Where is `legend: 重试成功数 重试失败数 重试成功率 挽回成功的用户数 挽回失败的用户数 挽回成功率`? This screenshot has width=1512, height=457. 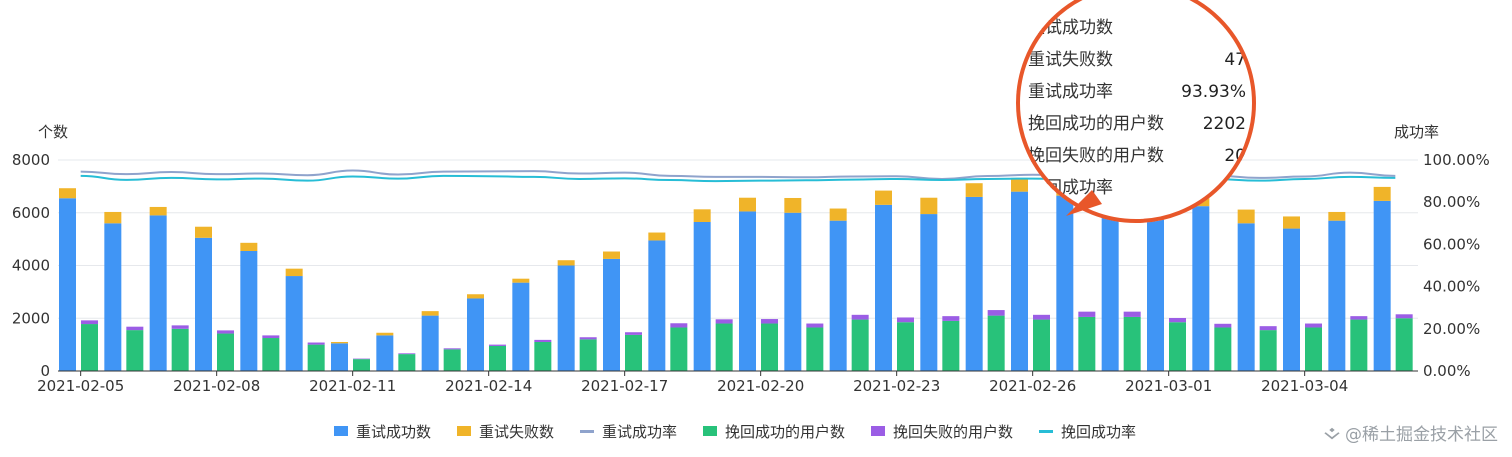
legend: 重试成功数 重试失败数 重试成功率 挽回成功的用户数 挽回失败的用户数 挽回成功率 is located at coordinates (735, 432).